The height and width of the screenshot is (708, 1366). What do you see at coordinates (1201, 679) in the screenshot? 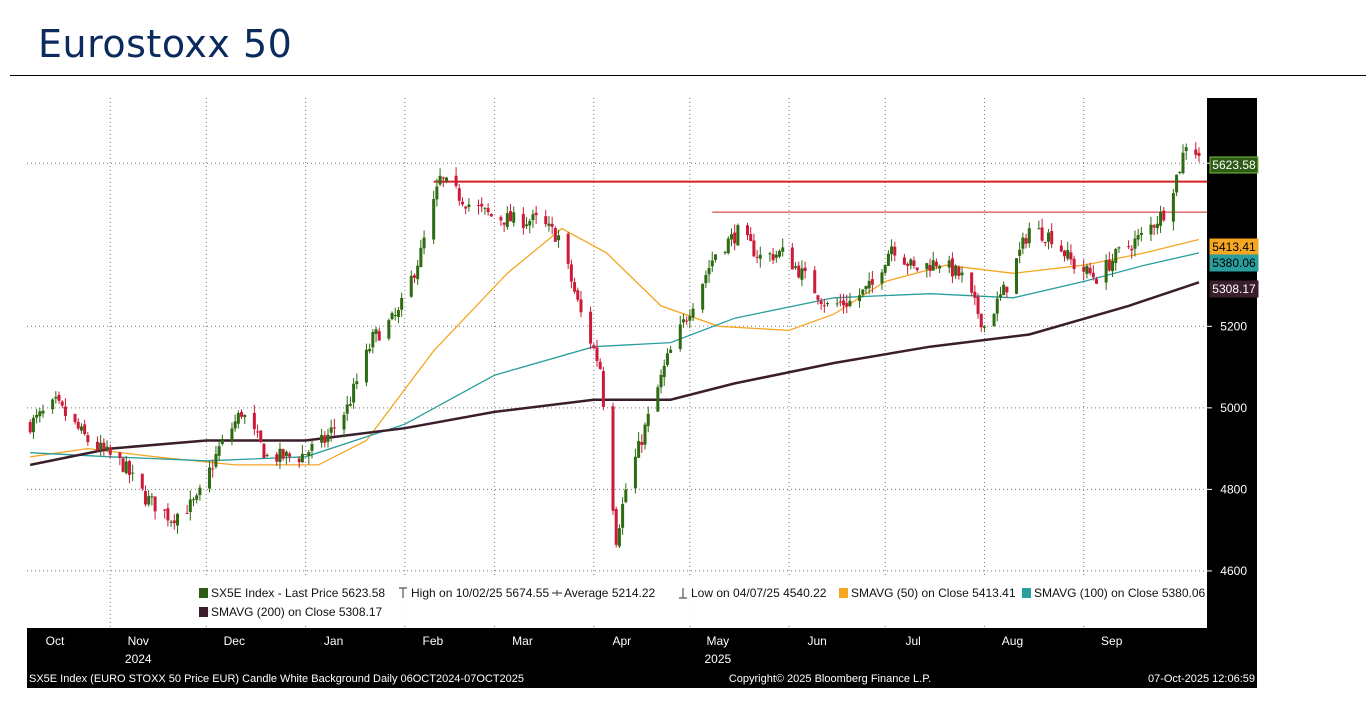
I see `footer-timestamp: 07-Oct-2025 12:06:59` at bounding box center [1201, 679].